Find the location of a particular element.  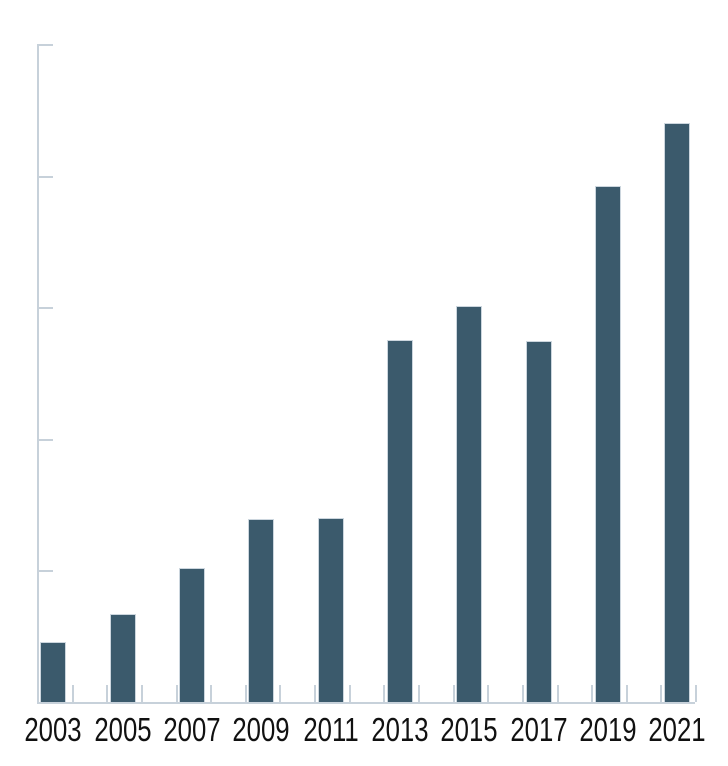

bar-2021 is located at coordinates (677, 412).